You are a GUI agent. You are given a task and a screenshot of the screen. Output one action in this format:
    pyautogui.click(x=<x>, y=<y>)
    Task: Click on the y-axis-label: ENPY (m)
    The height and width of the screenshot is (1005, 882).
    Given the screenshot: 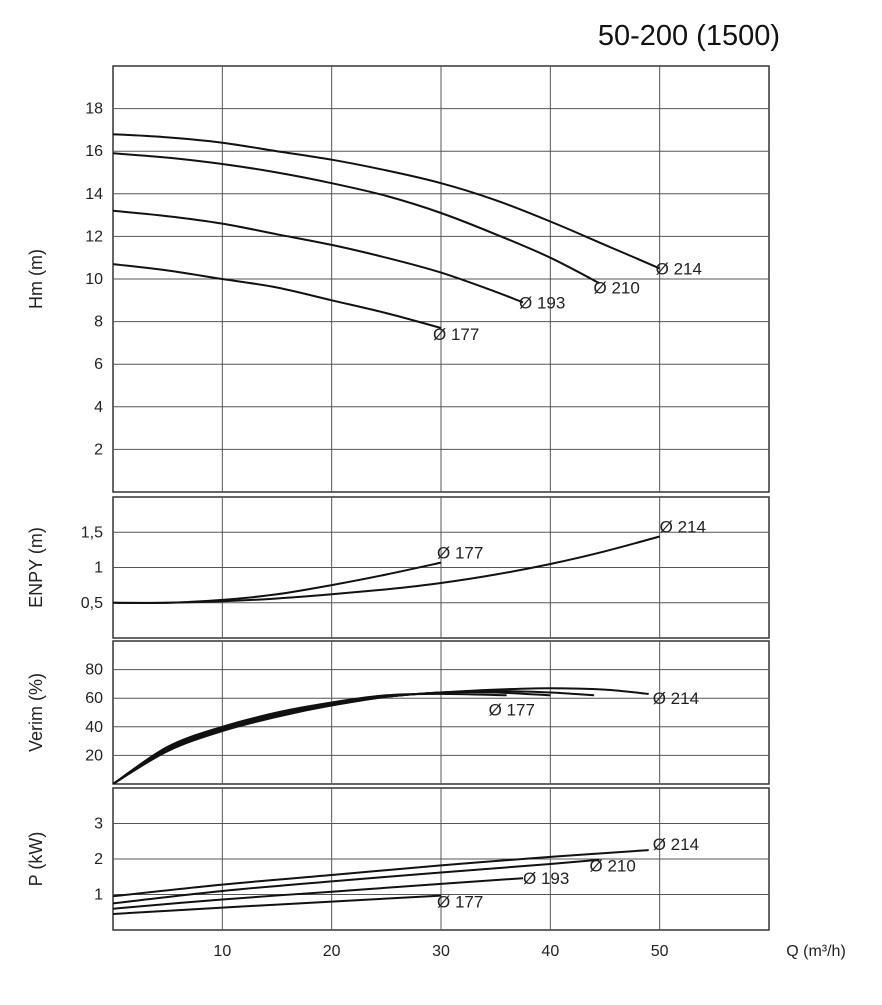 What is the action you would take?
    pyautogui.click(x=36, y=567)
    